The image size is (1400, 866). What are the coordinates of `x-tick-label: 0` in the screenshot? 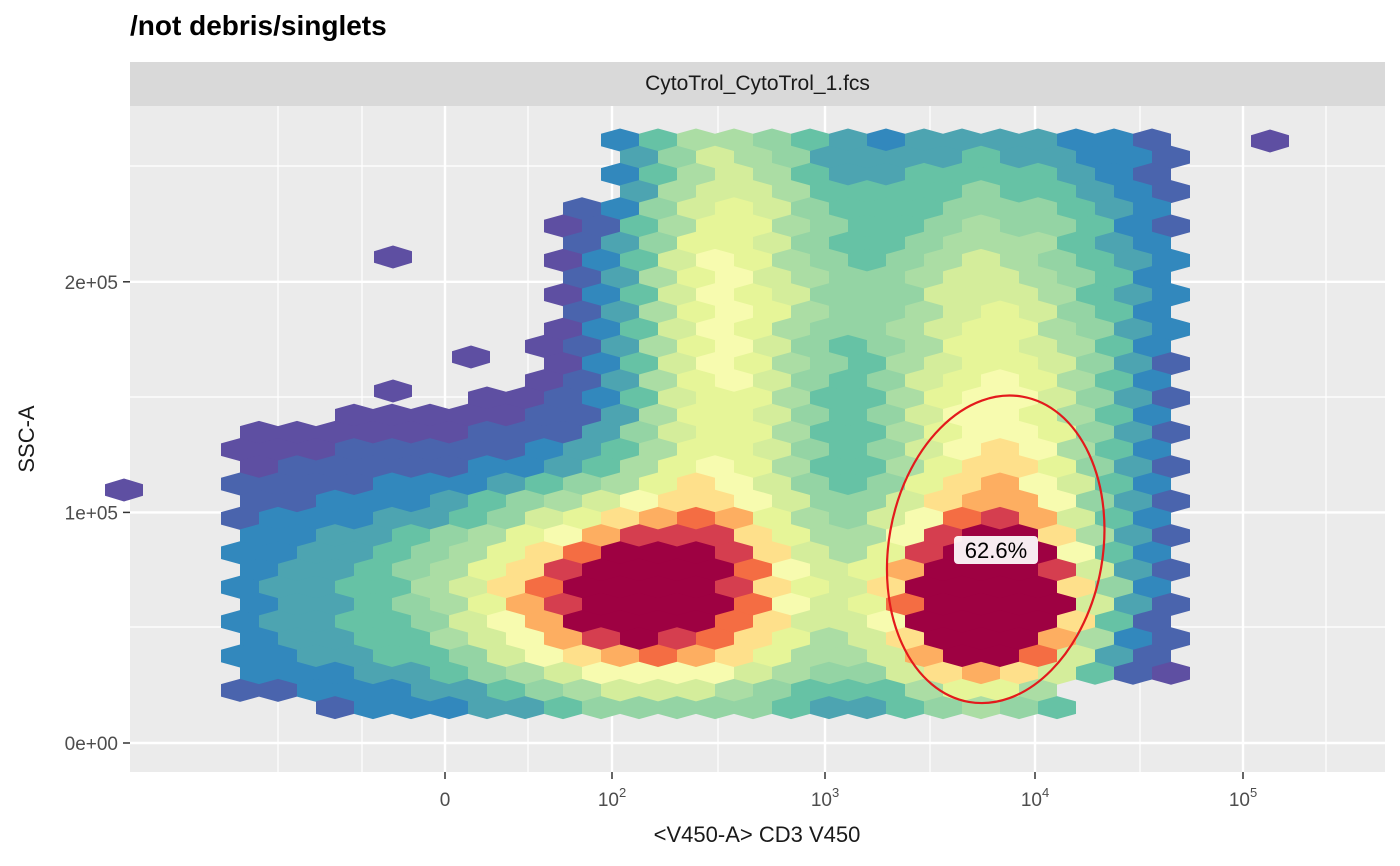 It's located at (445, 800).